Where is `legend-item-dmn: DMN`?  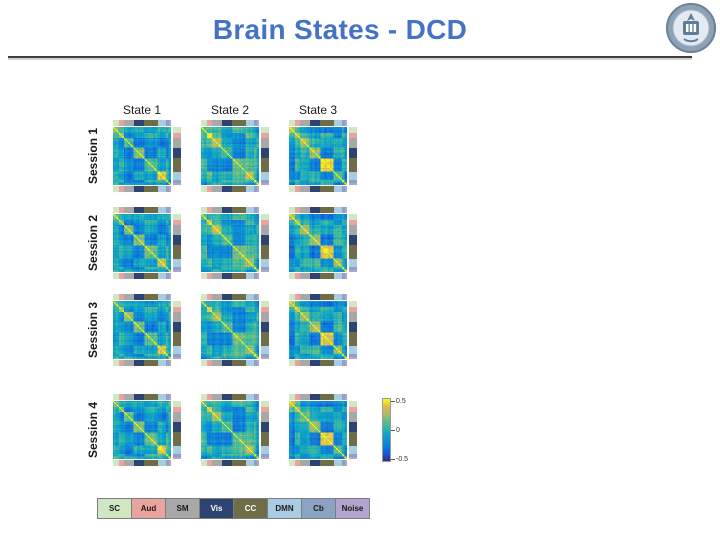 legend-item-dmn: DMN is located at coordinates (284, 508).